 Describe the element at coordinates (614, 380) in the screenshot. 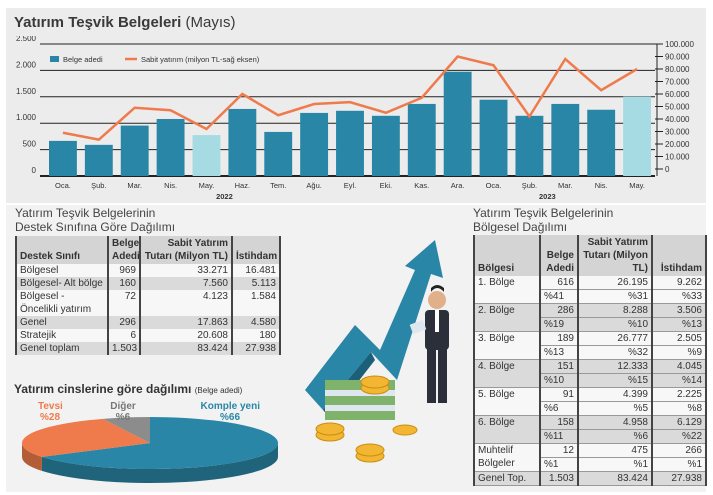

I see `table-cell: %15` at that location.